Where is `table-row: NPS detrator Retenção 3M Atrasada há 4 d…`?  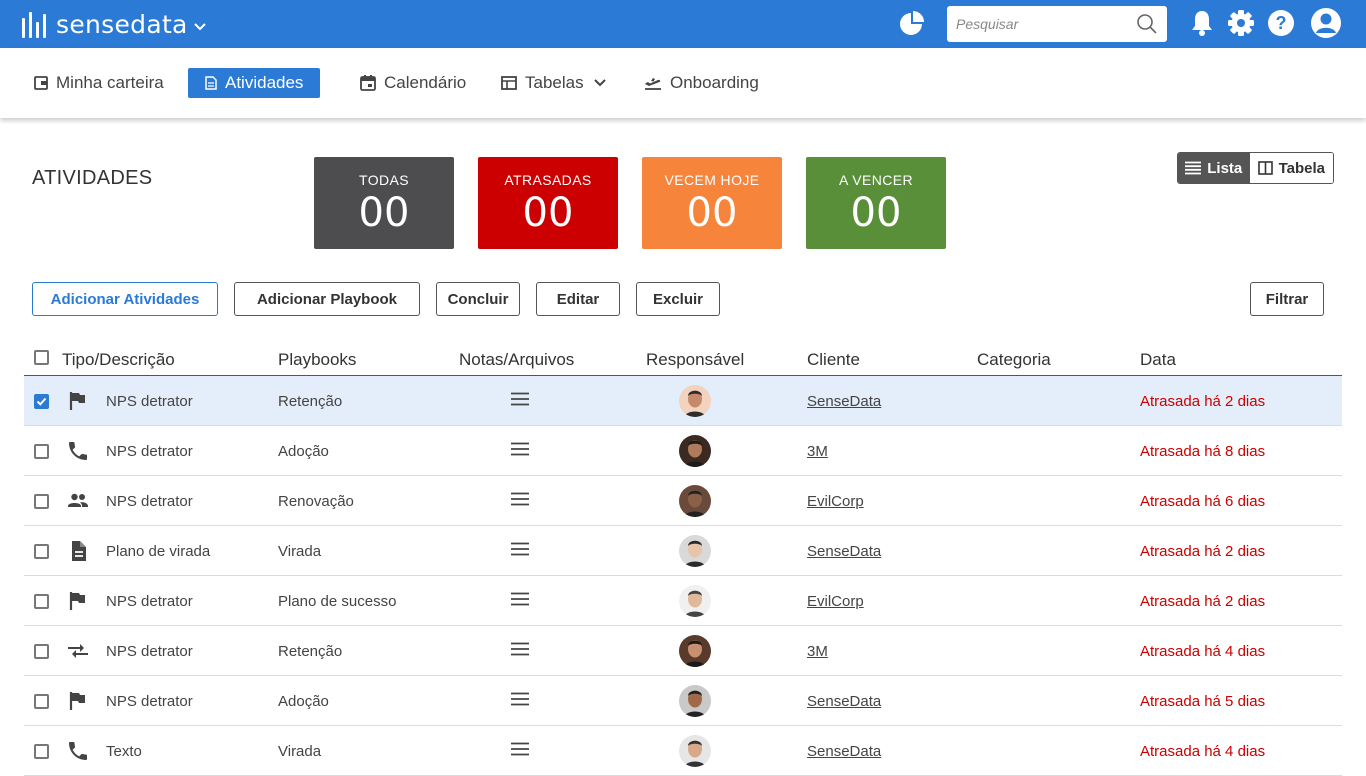 table-row: NPS detrator Retenção 3M Atrasada há 4 d… is located at coordinates (683, 651).